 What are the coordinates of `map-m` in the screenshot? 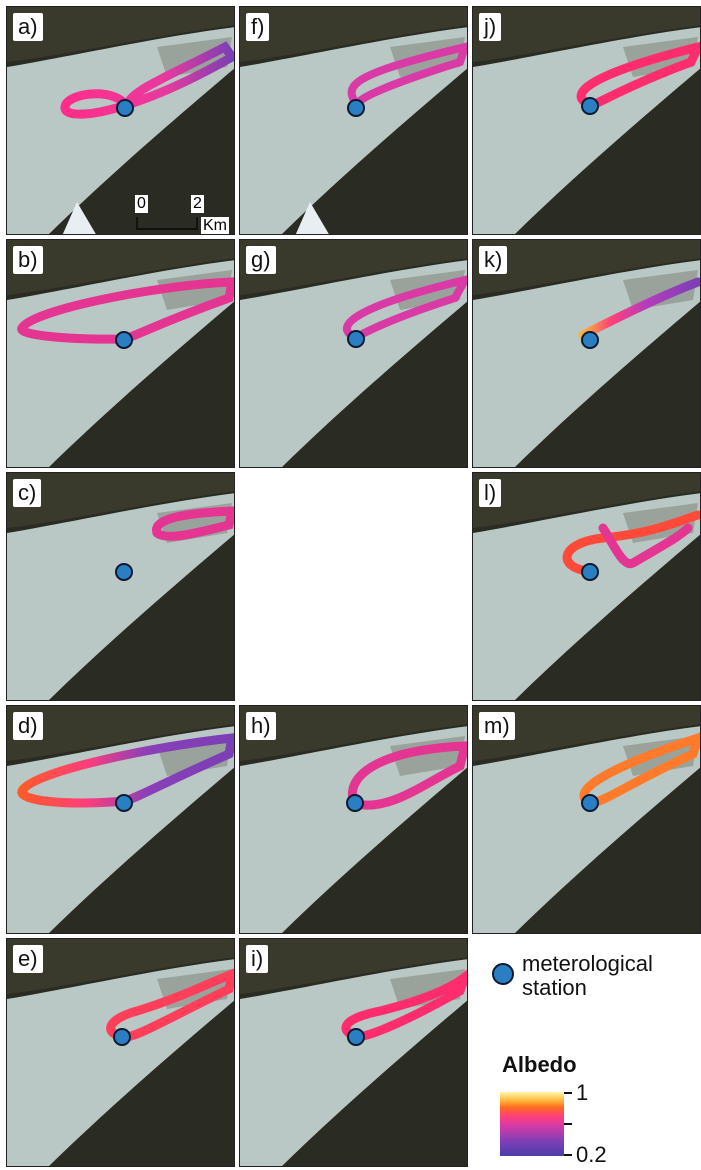 It's located at (586, 819).